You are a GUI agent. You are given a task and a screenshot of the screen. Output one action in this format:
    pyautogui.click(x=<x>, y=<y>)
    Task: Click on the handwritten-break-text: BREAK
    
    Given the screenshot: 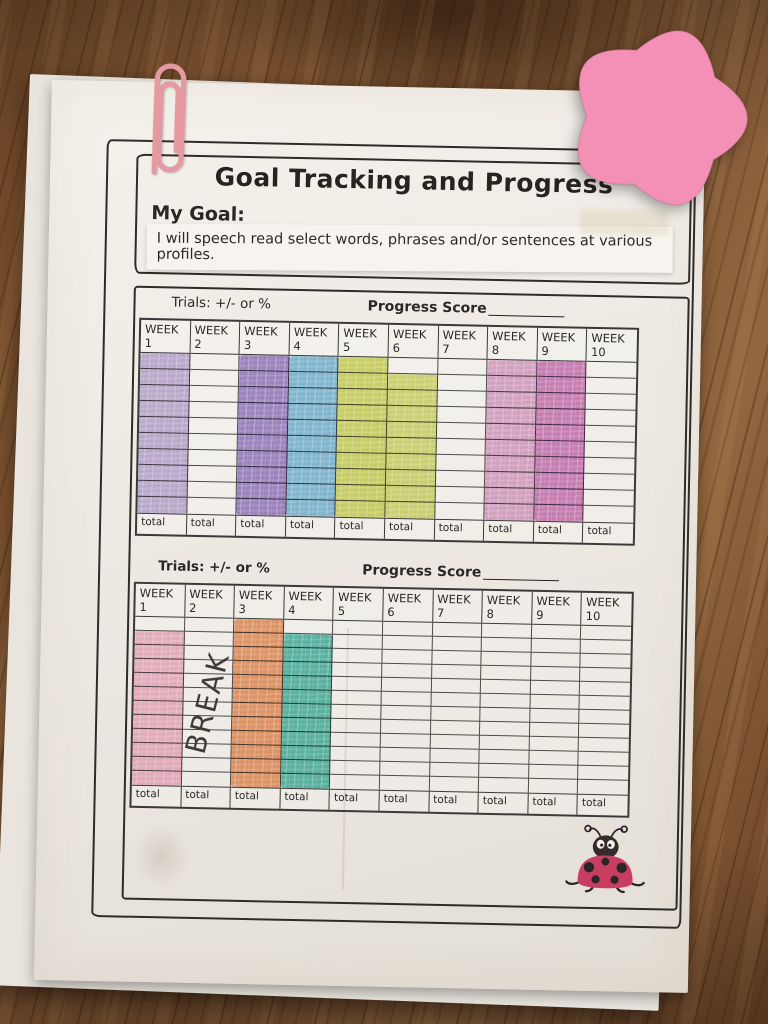 What is the action you would take?
    pyautogui.click(x=208, y=702)
    